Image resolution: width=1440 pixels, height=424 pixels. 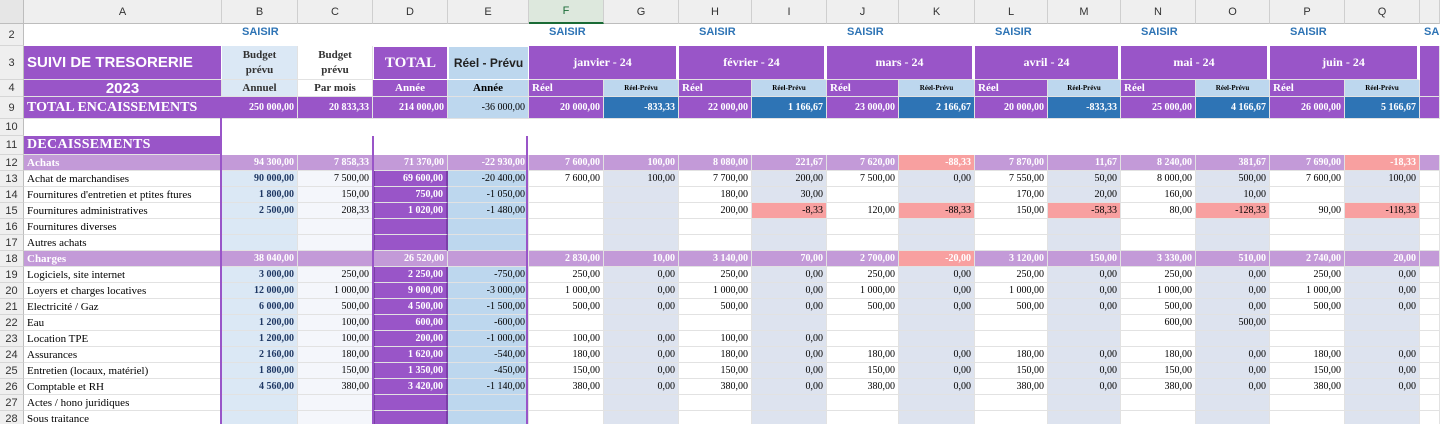 I want to click on cell-o24: 0,00, so click(x=1233, y=355).